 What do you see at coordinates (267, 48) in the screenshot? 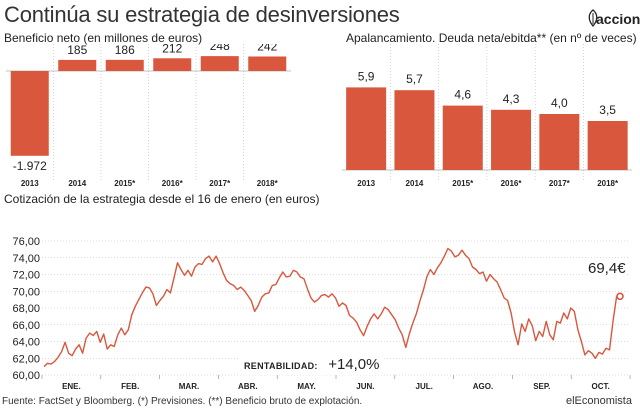
I see `value-label: 242` at bounding box center [267, 48].